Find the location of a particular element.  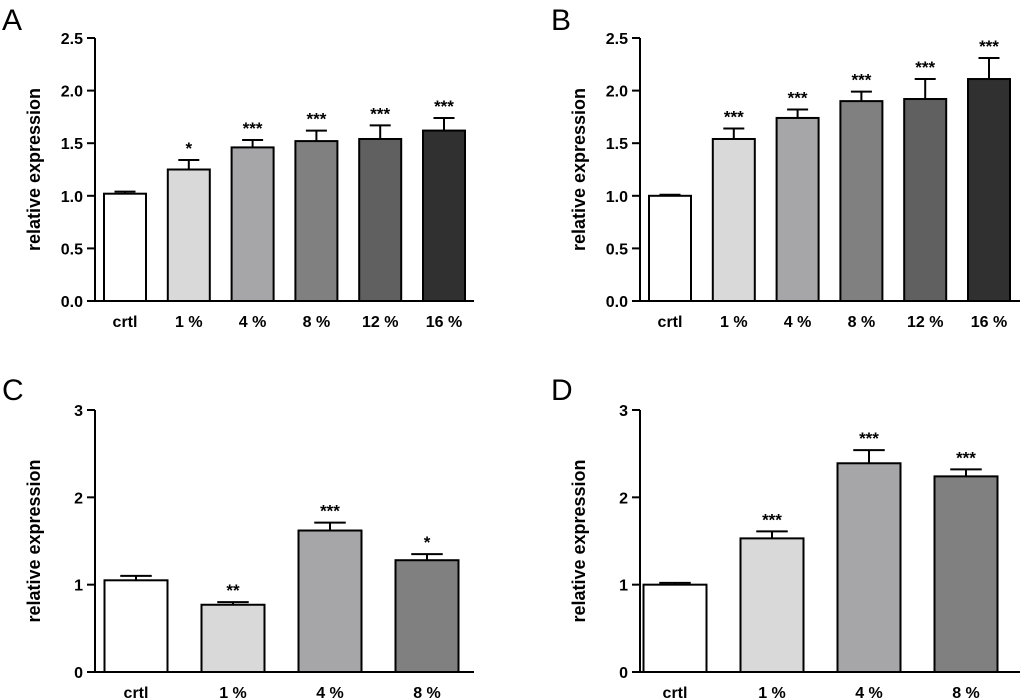

panel-letter-d: D is located at coordinates (562, 390).